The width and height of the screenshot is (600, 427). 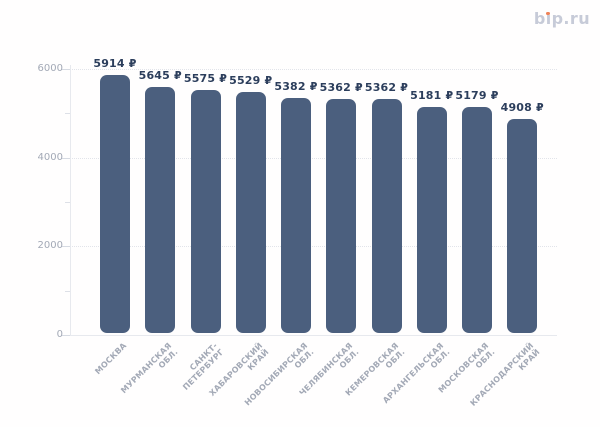 What do you see at coordinates (50, 157) in the screenshot?
I see `y-axis-tick-label: 4000` at bounding box center [50, 157].